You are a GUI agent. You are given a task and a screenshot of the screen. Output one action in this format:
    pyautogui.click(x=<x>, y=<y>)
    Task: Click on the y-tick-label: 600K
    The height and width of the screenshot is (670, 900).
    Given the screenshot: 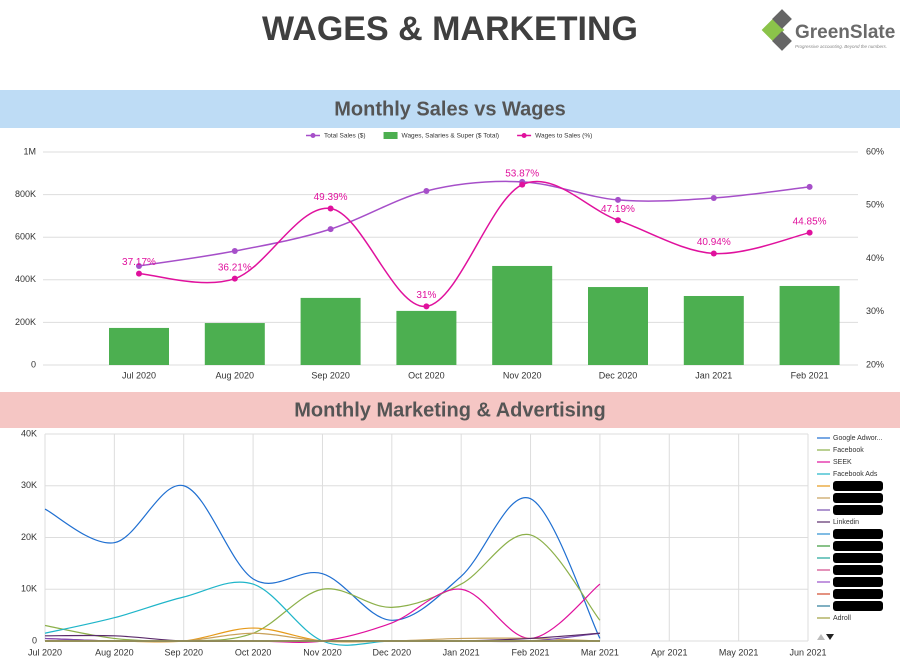 What is the action you would take?
    pyautogui.click(x=25, y=237)
    